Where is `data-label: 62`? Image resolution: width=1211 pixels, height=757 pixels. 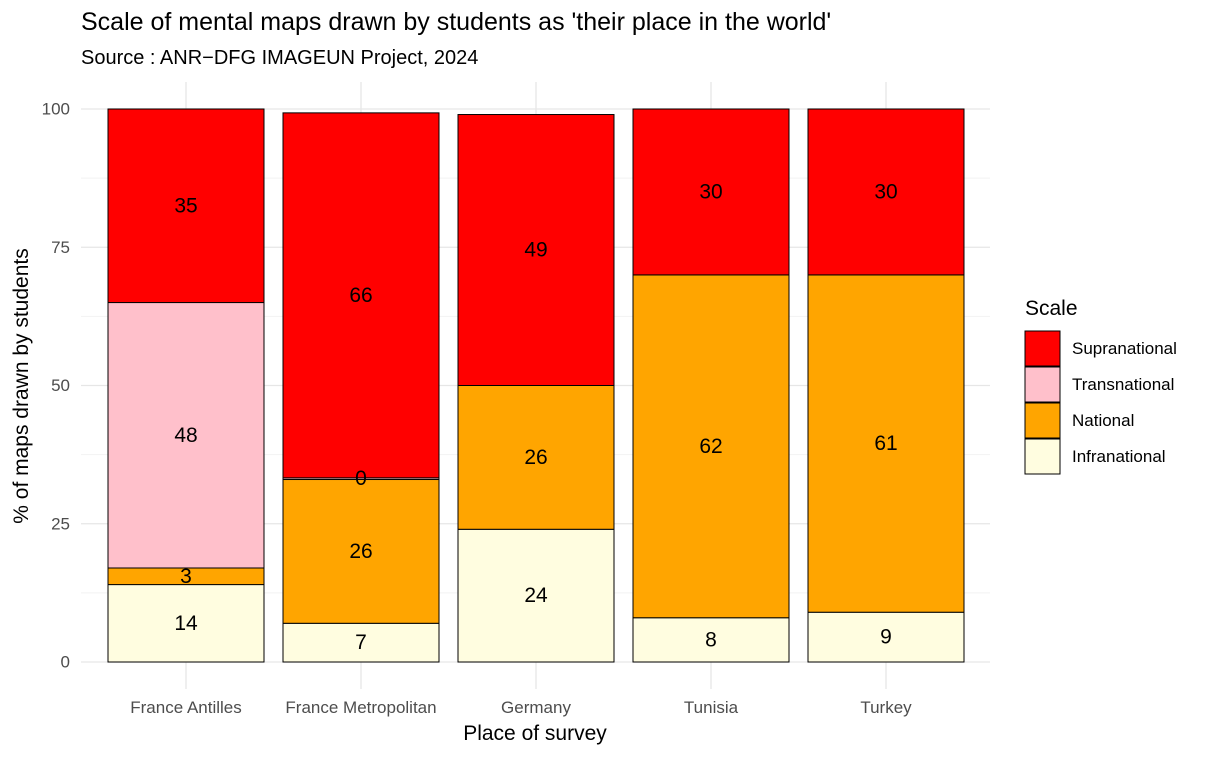
data-label: 62 is located at coordinates (710, 446).